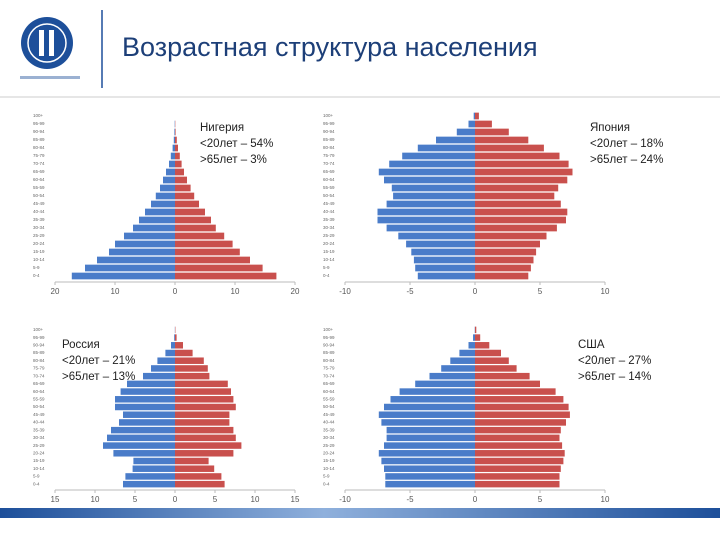 The width and height of the screenshot is (720, 540). What do you see at coordinates (175, 499) in the screenshot?
I see `x-tick-label: 0` at bounding box center [175, 499].